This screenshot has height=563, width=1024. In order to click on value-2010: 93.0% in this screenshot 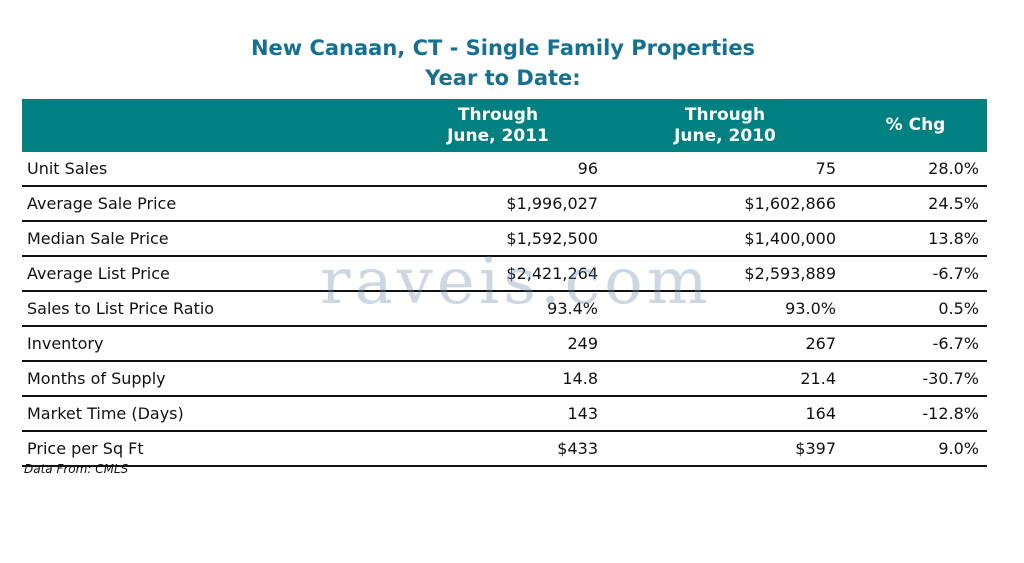, I will do `click(725, 309)`.